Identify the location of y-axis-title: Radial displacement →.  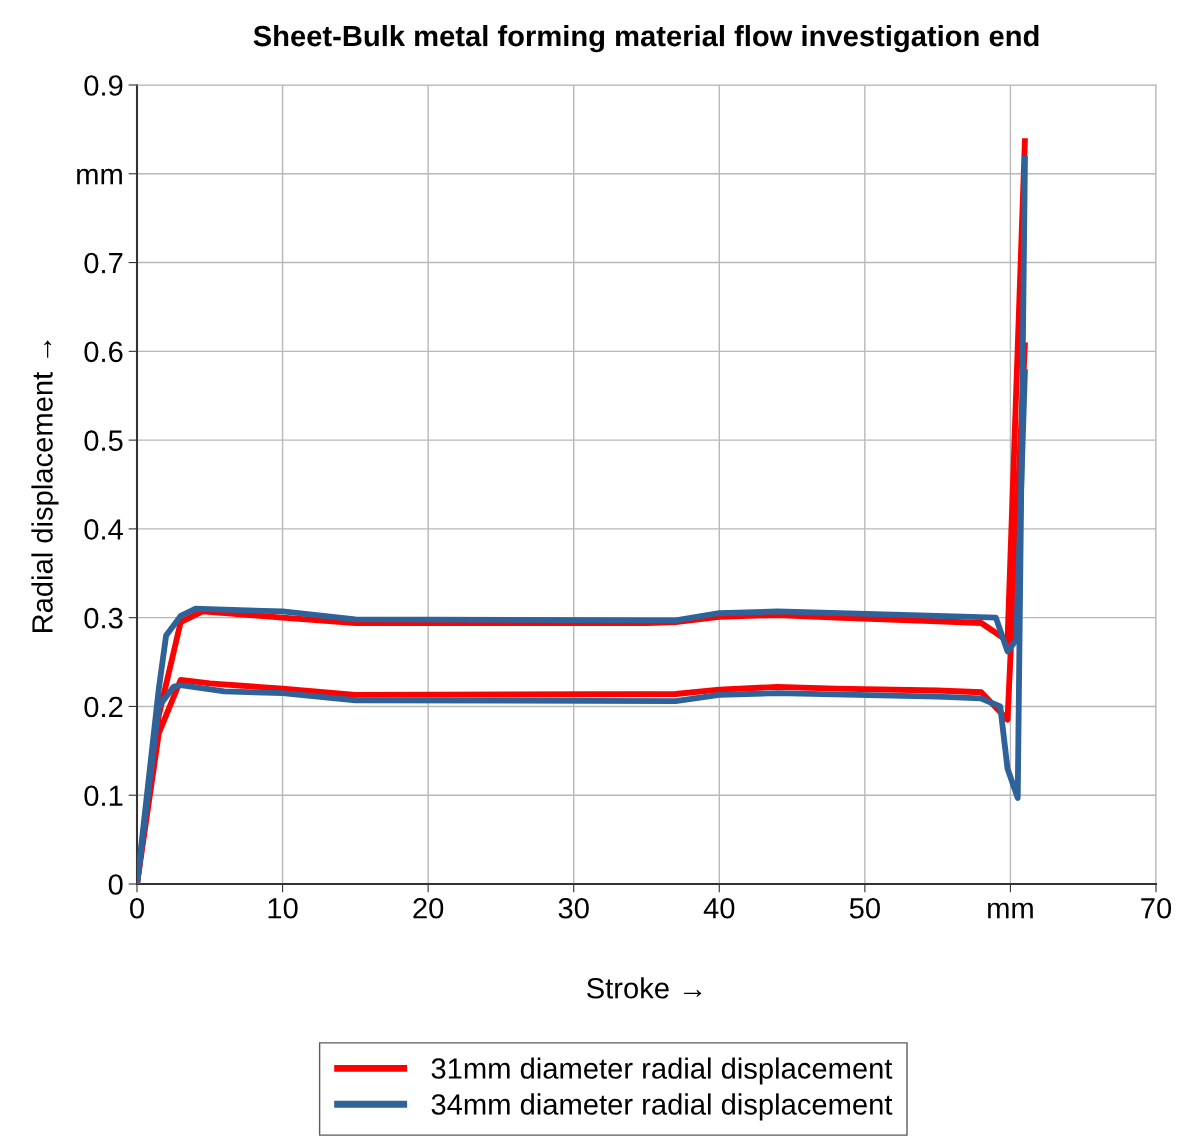
(45, 486).